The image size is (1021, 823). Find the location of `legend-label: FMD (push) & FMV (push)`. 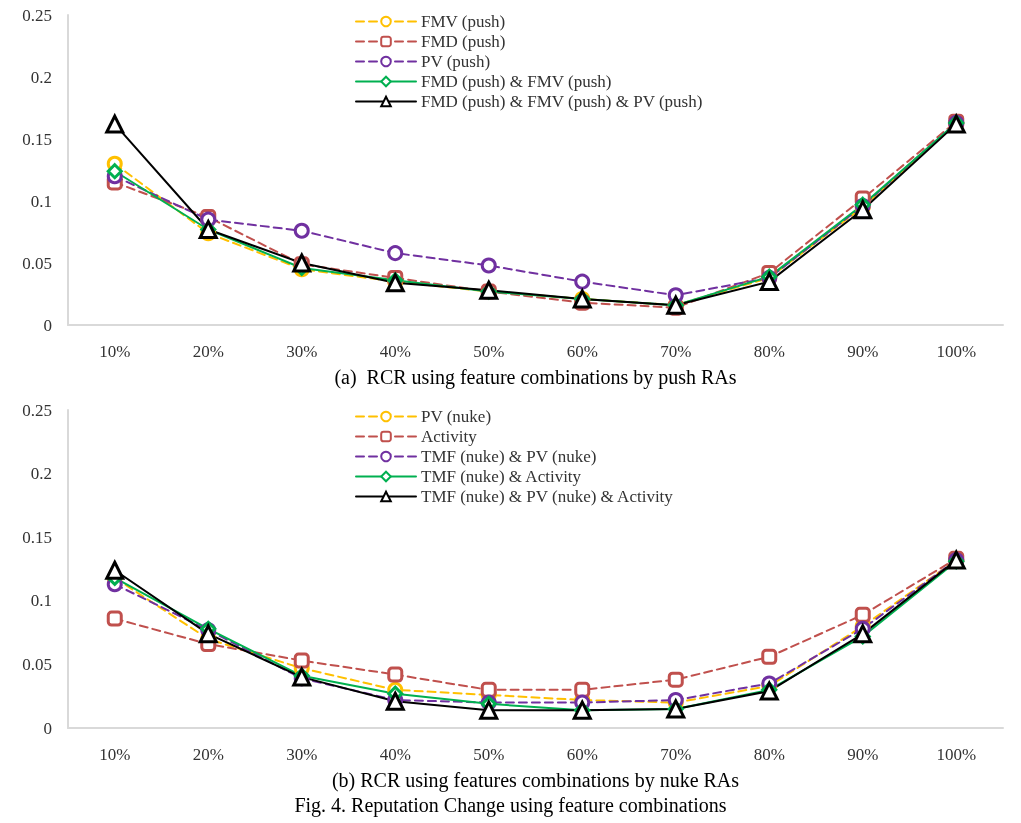

legend-label: FMD (push) & FMV (push) is located at coordinates (516, 81).